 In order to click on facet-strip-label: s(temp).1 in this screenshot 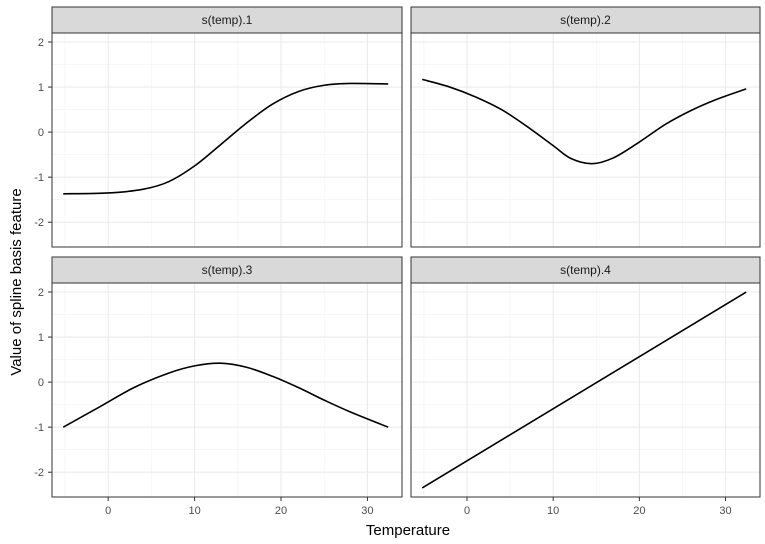, I will do `click(227, 20)`.